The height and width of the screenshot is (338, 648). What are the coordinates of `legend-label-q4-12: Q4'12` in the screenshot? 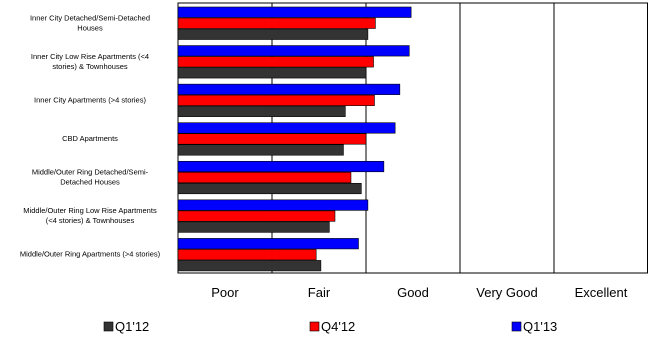 It's located at (338, 326).